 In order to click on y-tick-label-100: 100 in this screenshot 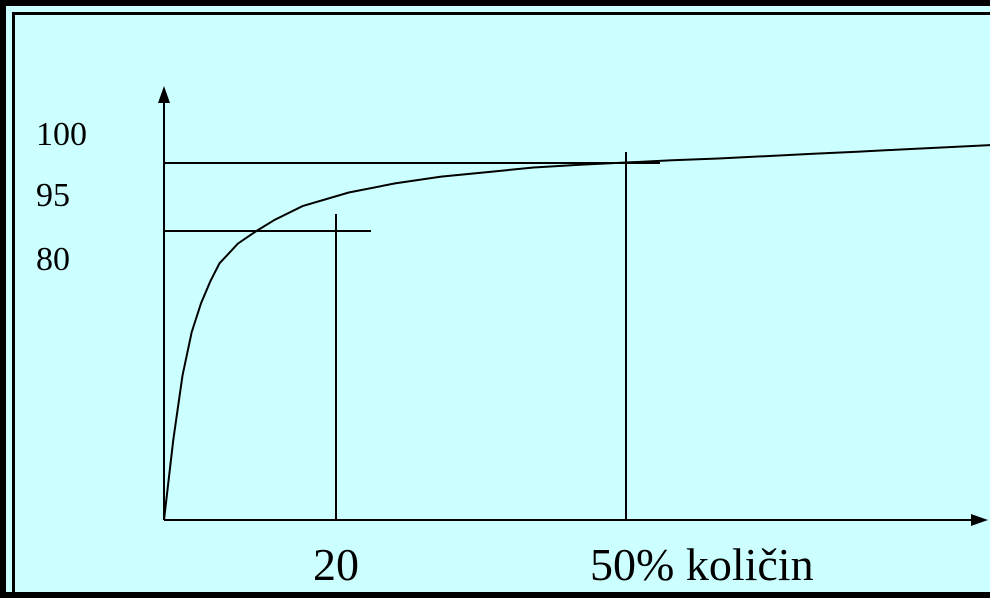, I will do `click(61, 134)`.